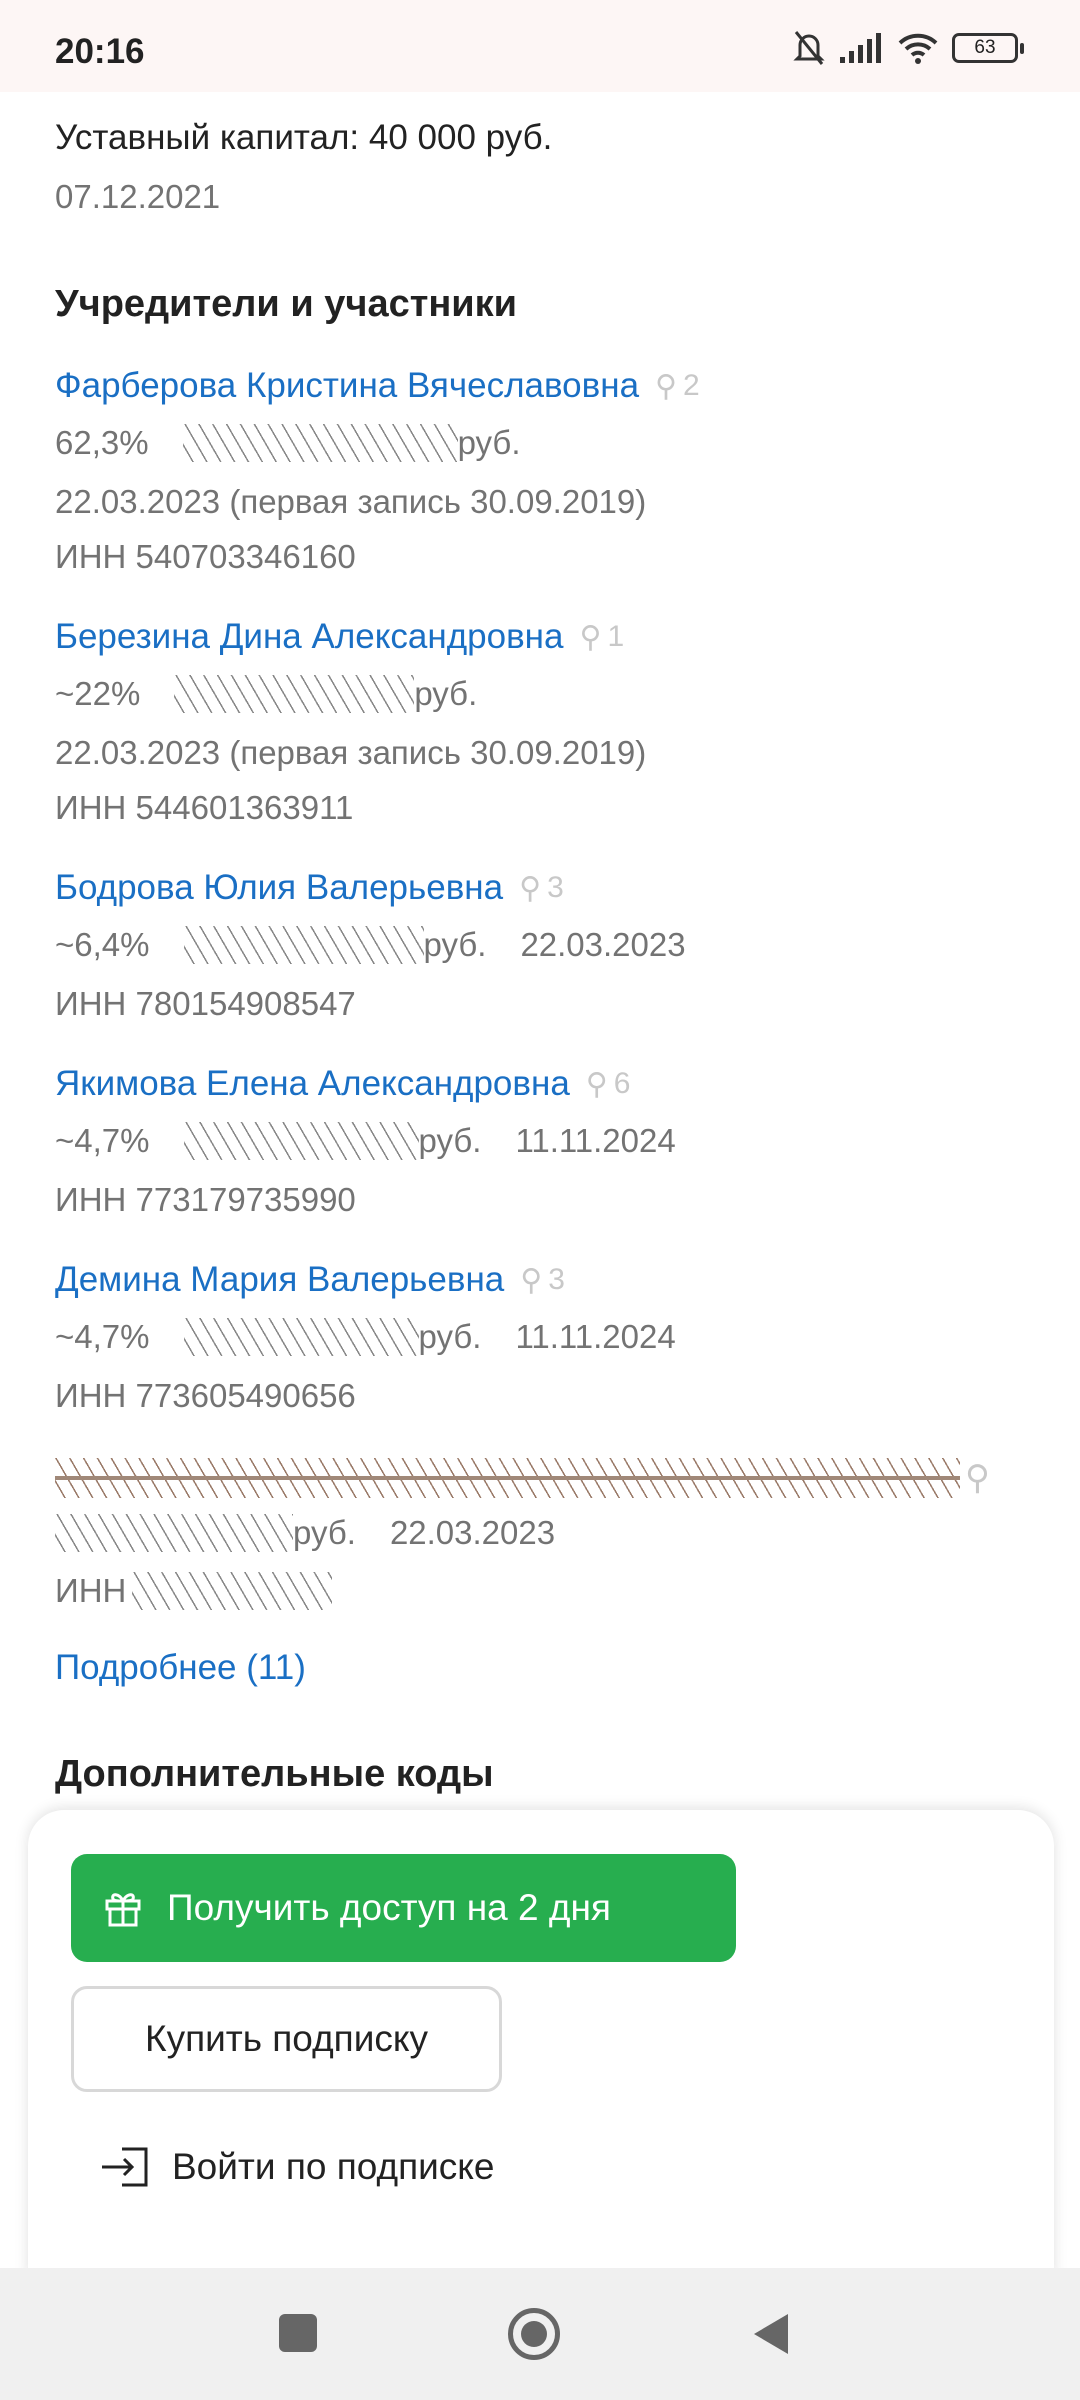 This screenshot has width=1080, height=2400. Describe the element at coordinates (691, 385) in the screenshot. I see `founder-count: 2` at that location.